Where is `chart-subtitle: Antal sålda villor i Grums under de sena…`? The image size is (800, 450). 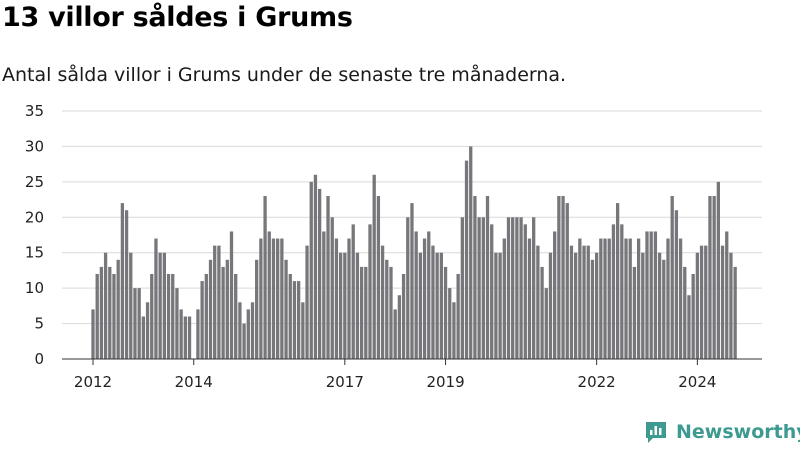 chart-subtitle: Antal sålda villor i Grums under de sena… is located at coordinates (284, 75).